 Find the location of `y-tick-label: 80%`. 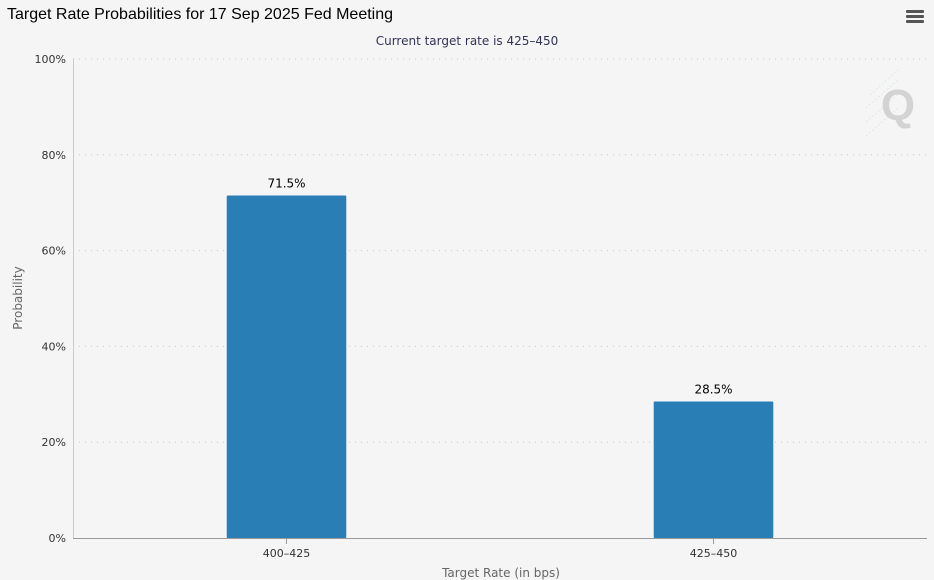

y-tick-label: 80% is located at coordinates (54, 155).